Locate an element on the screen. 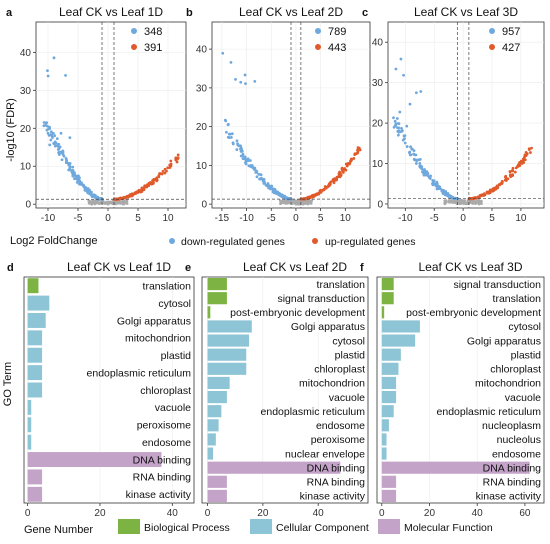  bar-translation is located at coordinates (33, 286).